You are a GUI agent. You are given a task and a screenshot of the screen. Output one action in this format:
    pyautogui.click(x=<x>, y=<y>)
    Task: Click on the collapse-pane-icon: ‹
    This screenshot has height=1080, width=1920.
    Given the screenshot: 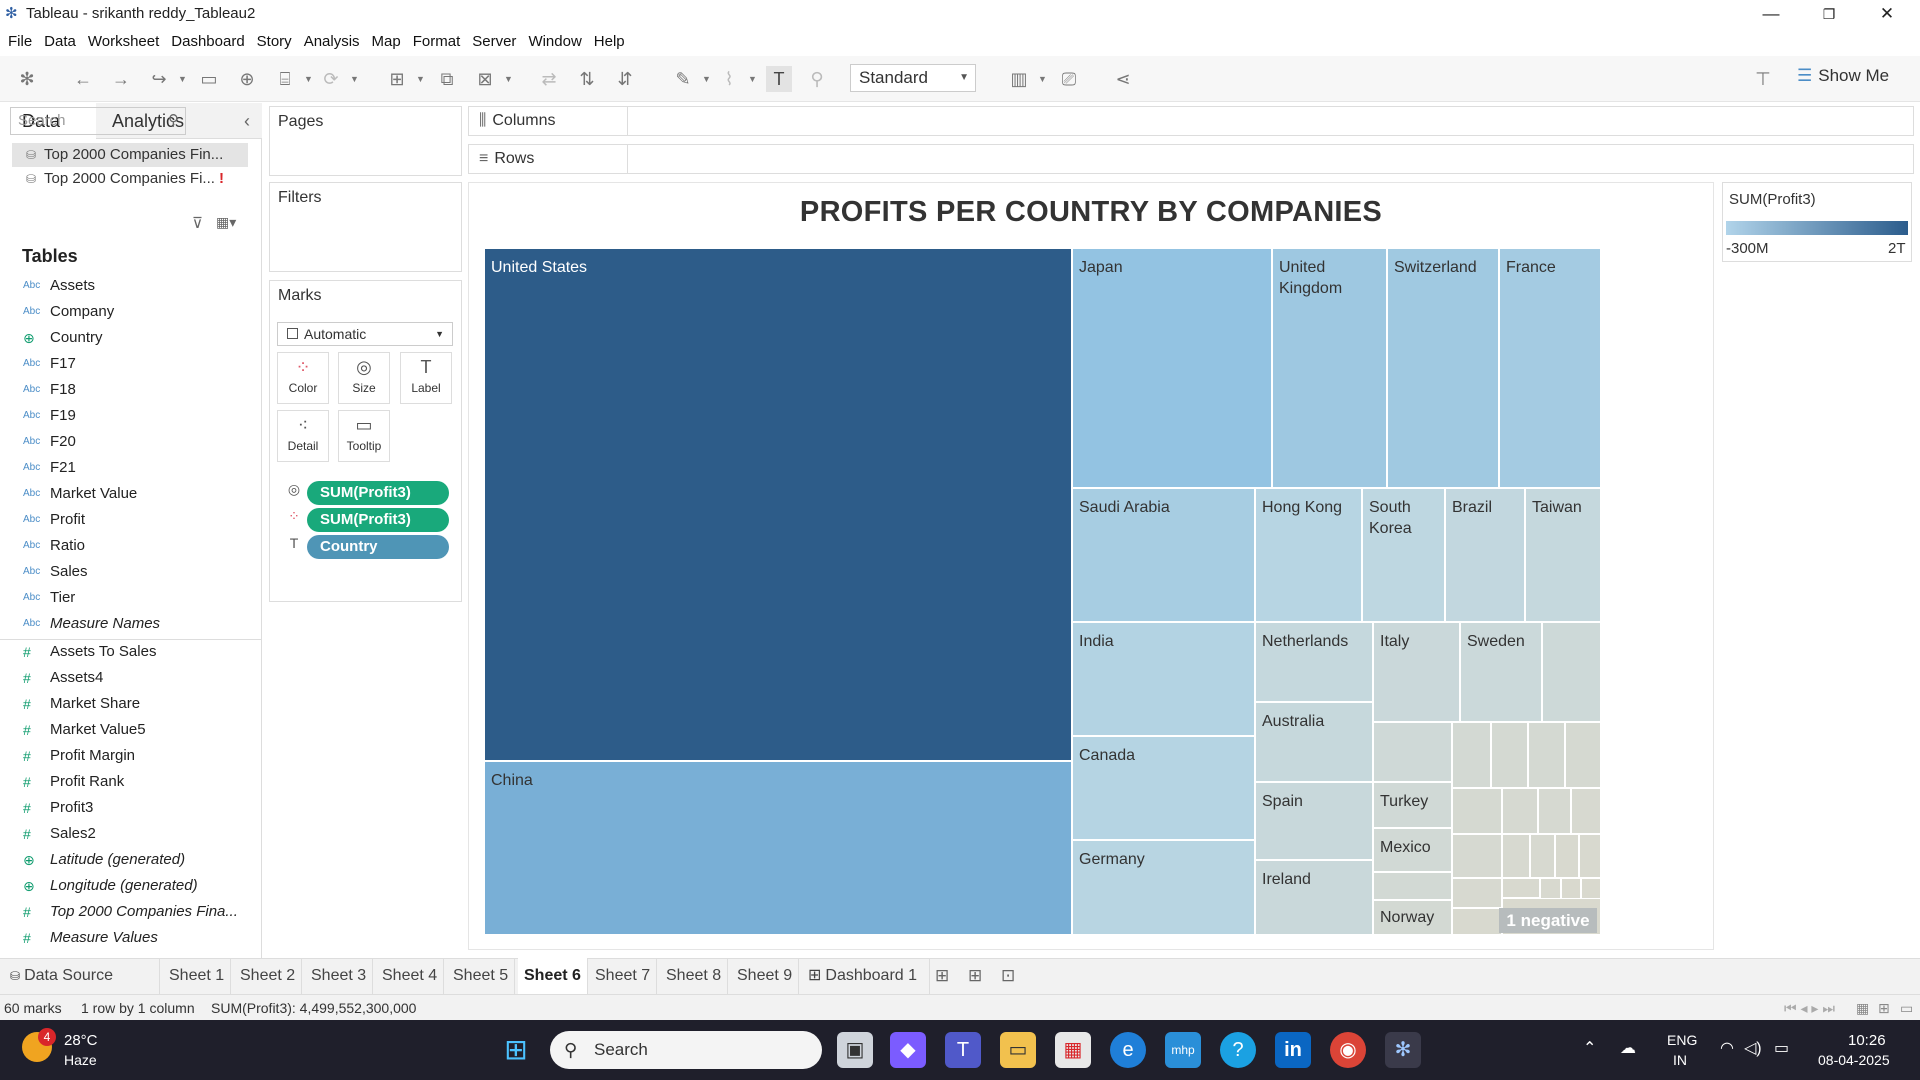 What is the action you would take?
    pyautogui.click(x=247, y=121)
    